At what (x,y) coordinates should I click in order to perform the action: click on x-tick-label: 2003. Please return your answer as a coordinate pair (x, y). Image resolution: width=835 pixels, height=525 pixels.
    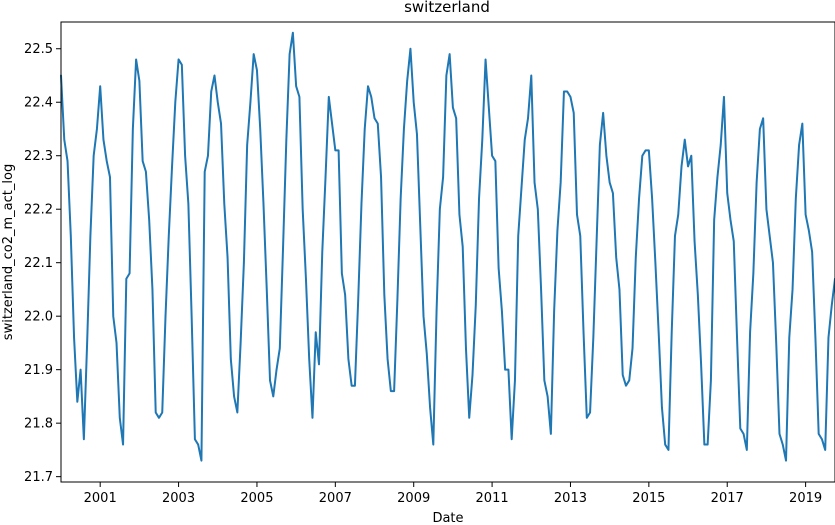
    Looking at the image, I should click on (178, 498).